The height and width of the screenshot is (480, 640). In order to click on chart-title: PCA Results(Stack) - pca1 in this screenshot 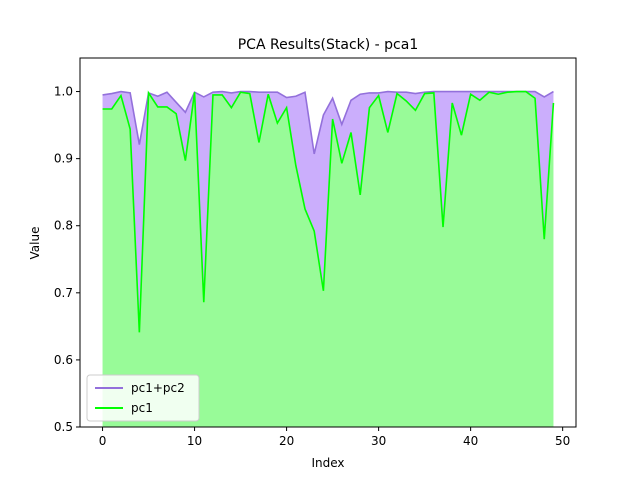, I will do `click(328, 45)`.